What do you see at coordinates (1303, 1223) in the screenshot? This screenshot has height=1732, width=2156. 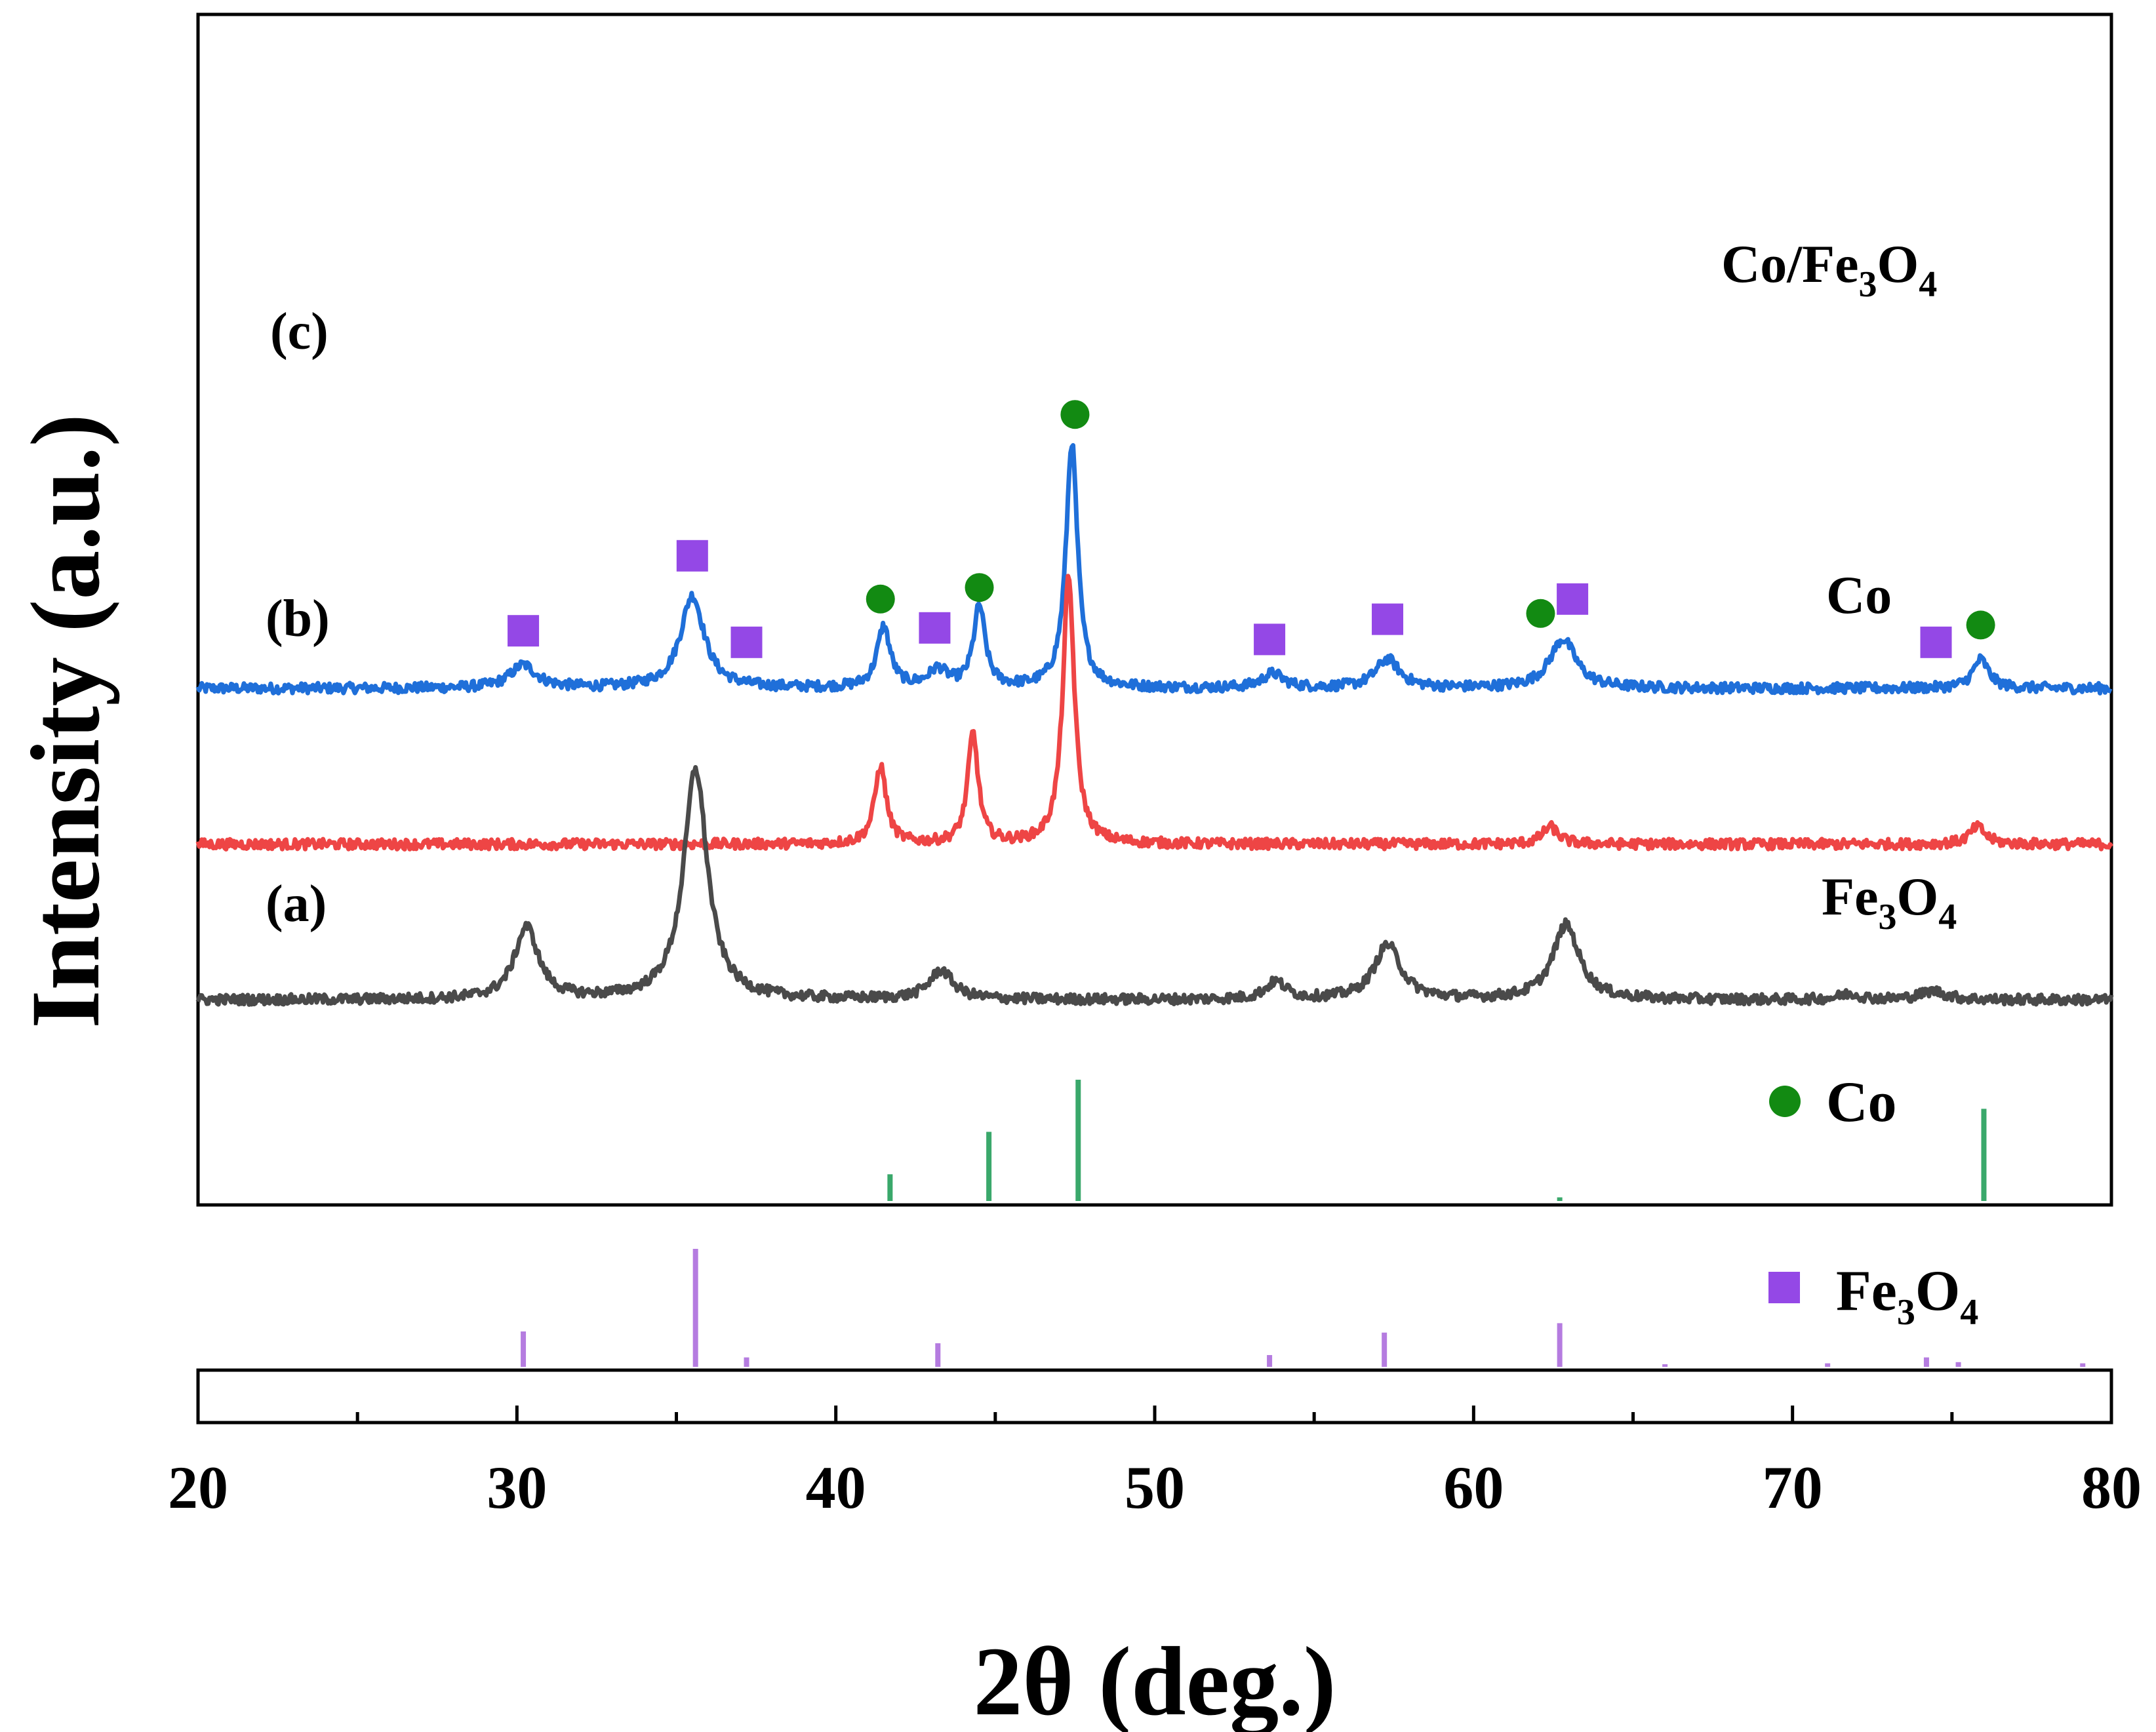 I see `reference-sticks` at bounding box center [1303, 1223].